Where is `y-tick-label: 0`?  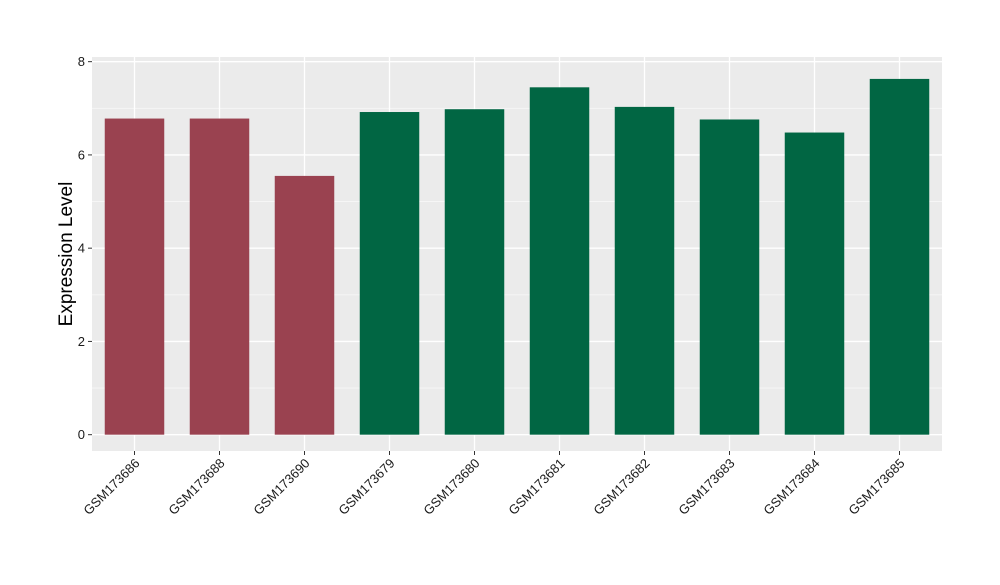 y-tick-label: 0 is located at coordinates (81, 434).